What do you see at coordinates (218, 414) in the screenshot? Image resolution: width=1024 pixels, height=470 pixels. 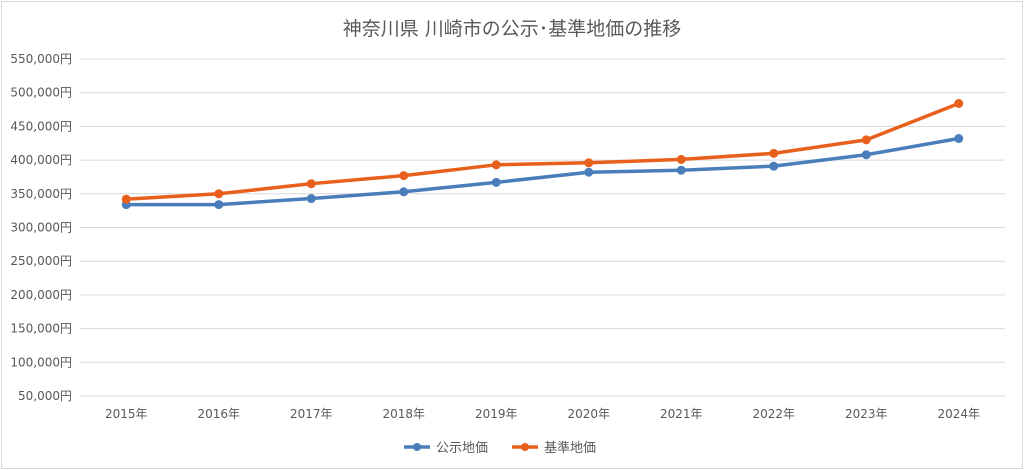 I see `x-tick-label: 2016年` at bounding box center [218, 414].